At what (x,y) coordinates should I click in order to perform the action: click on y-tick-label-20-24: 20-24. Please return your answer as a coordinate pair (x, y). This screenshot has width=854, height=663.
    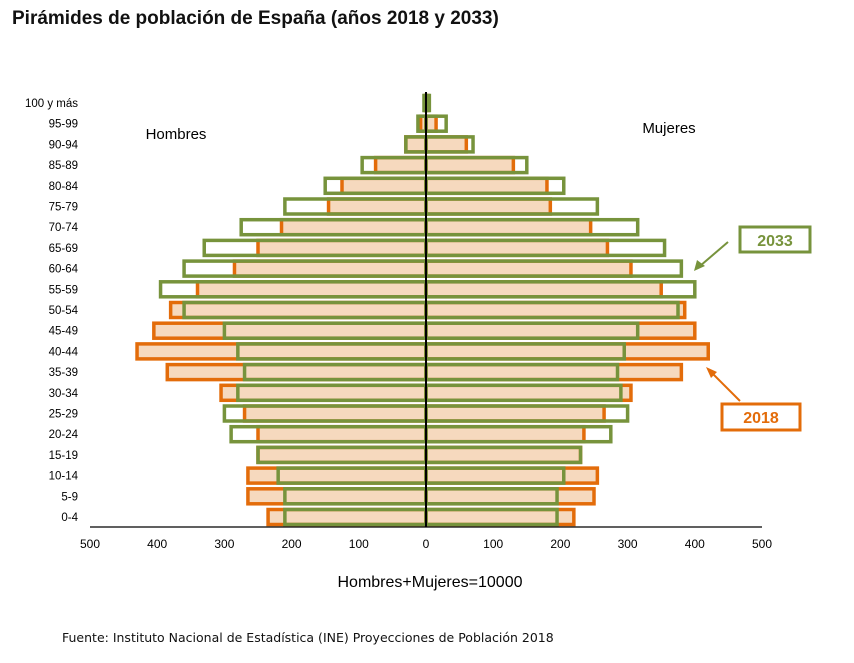
    Looking at the image, I should click on (64, 435).